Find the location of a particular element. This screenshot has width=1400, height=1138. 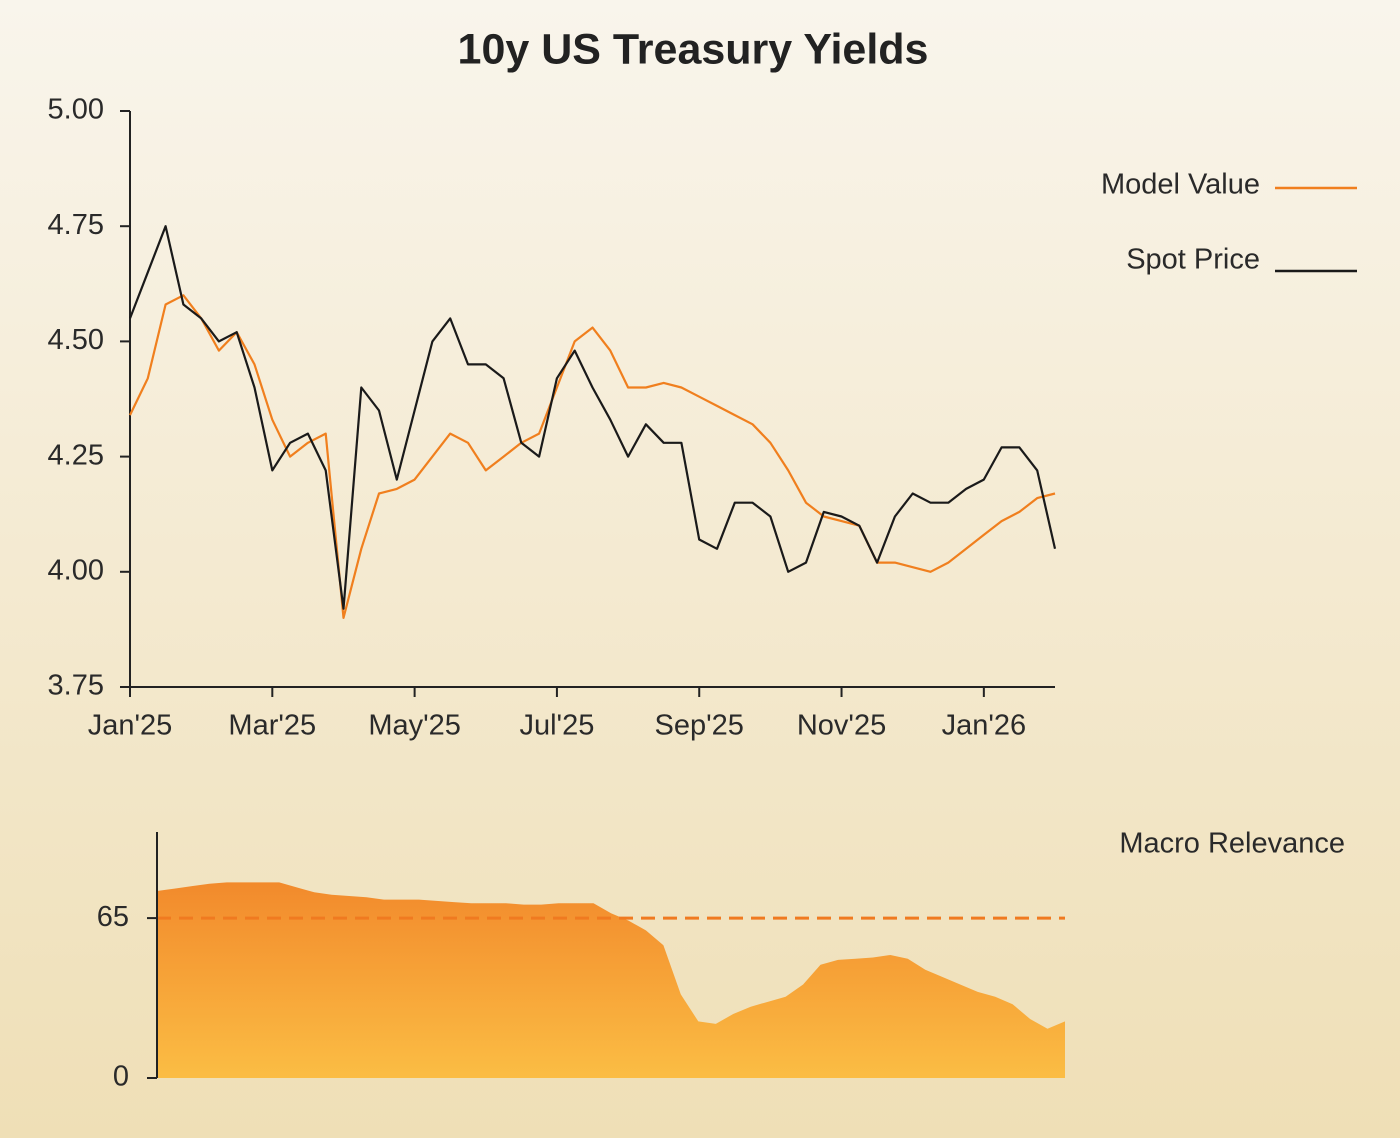

chart-title: 10y US Treasury Yields is located at coordinates (693, 49).